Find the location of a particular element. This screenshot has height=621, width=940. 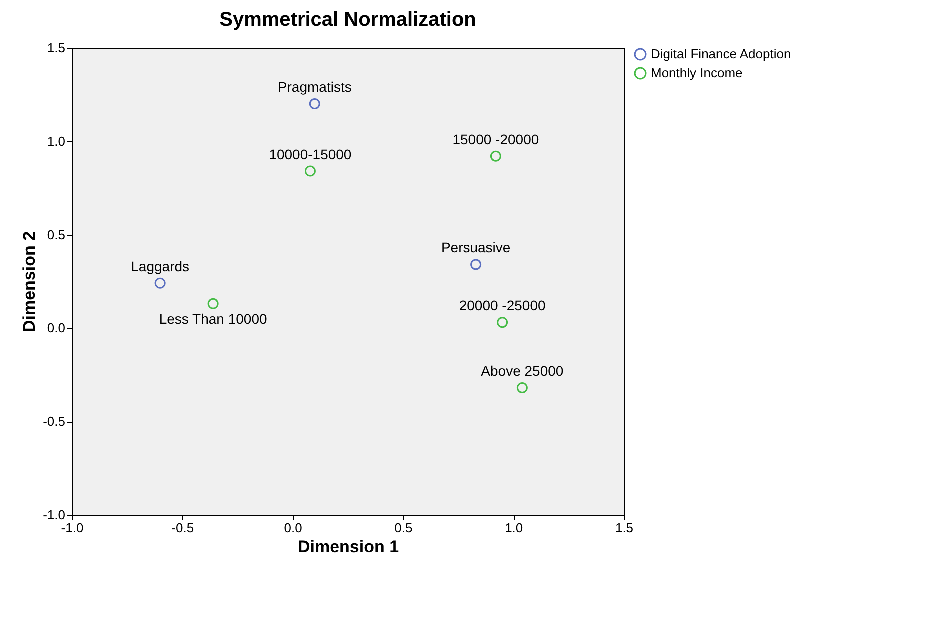

annotation: 10000-15000 is located at coordinates (310, 154).